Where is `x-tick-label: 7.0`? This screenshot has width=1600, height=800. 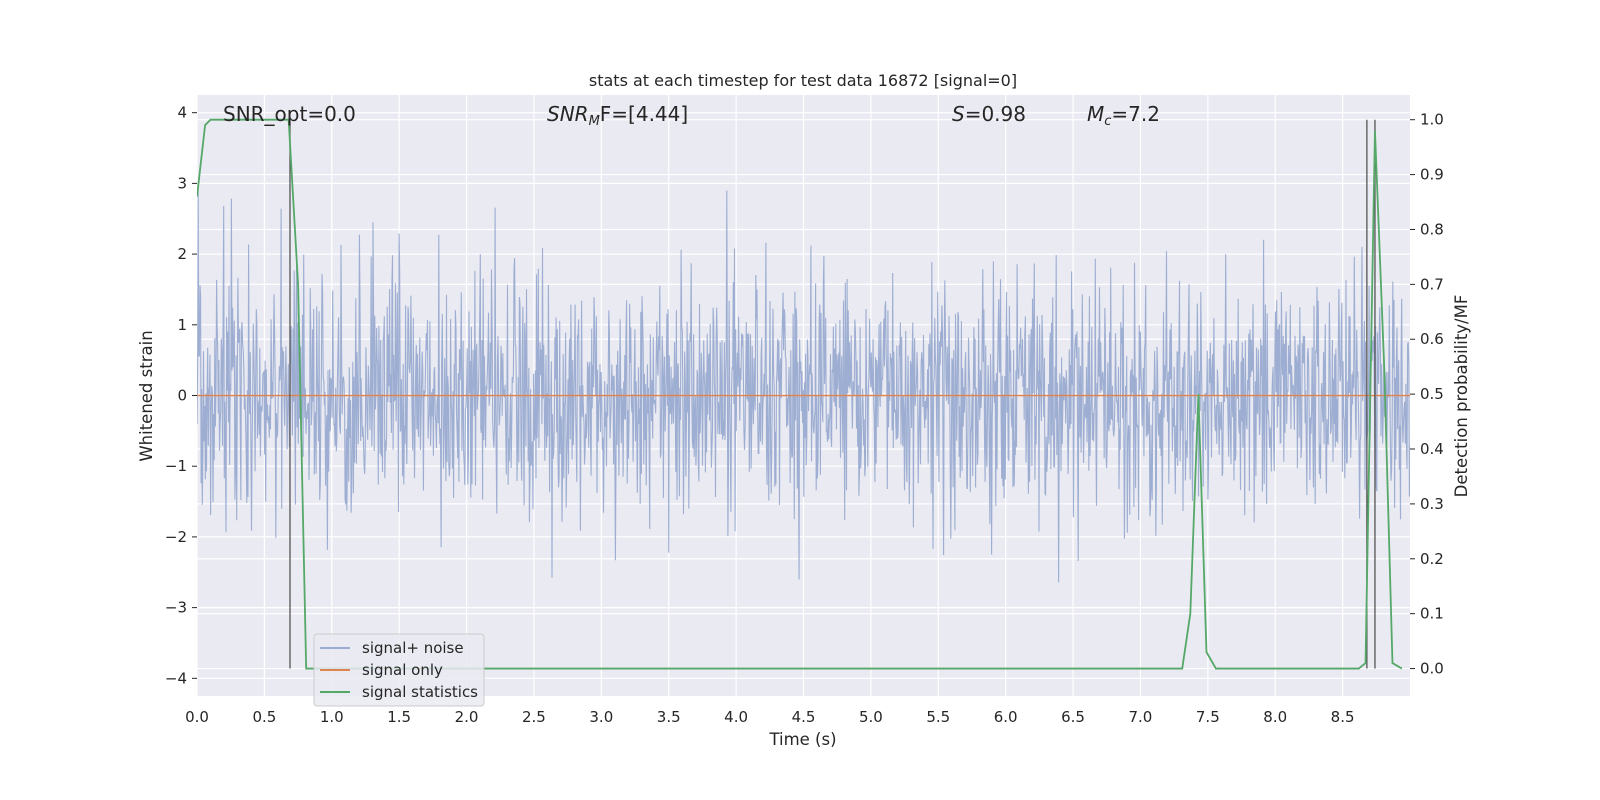 x-tick-label: 7.0 is located at coordinates (1141, 717).